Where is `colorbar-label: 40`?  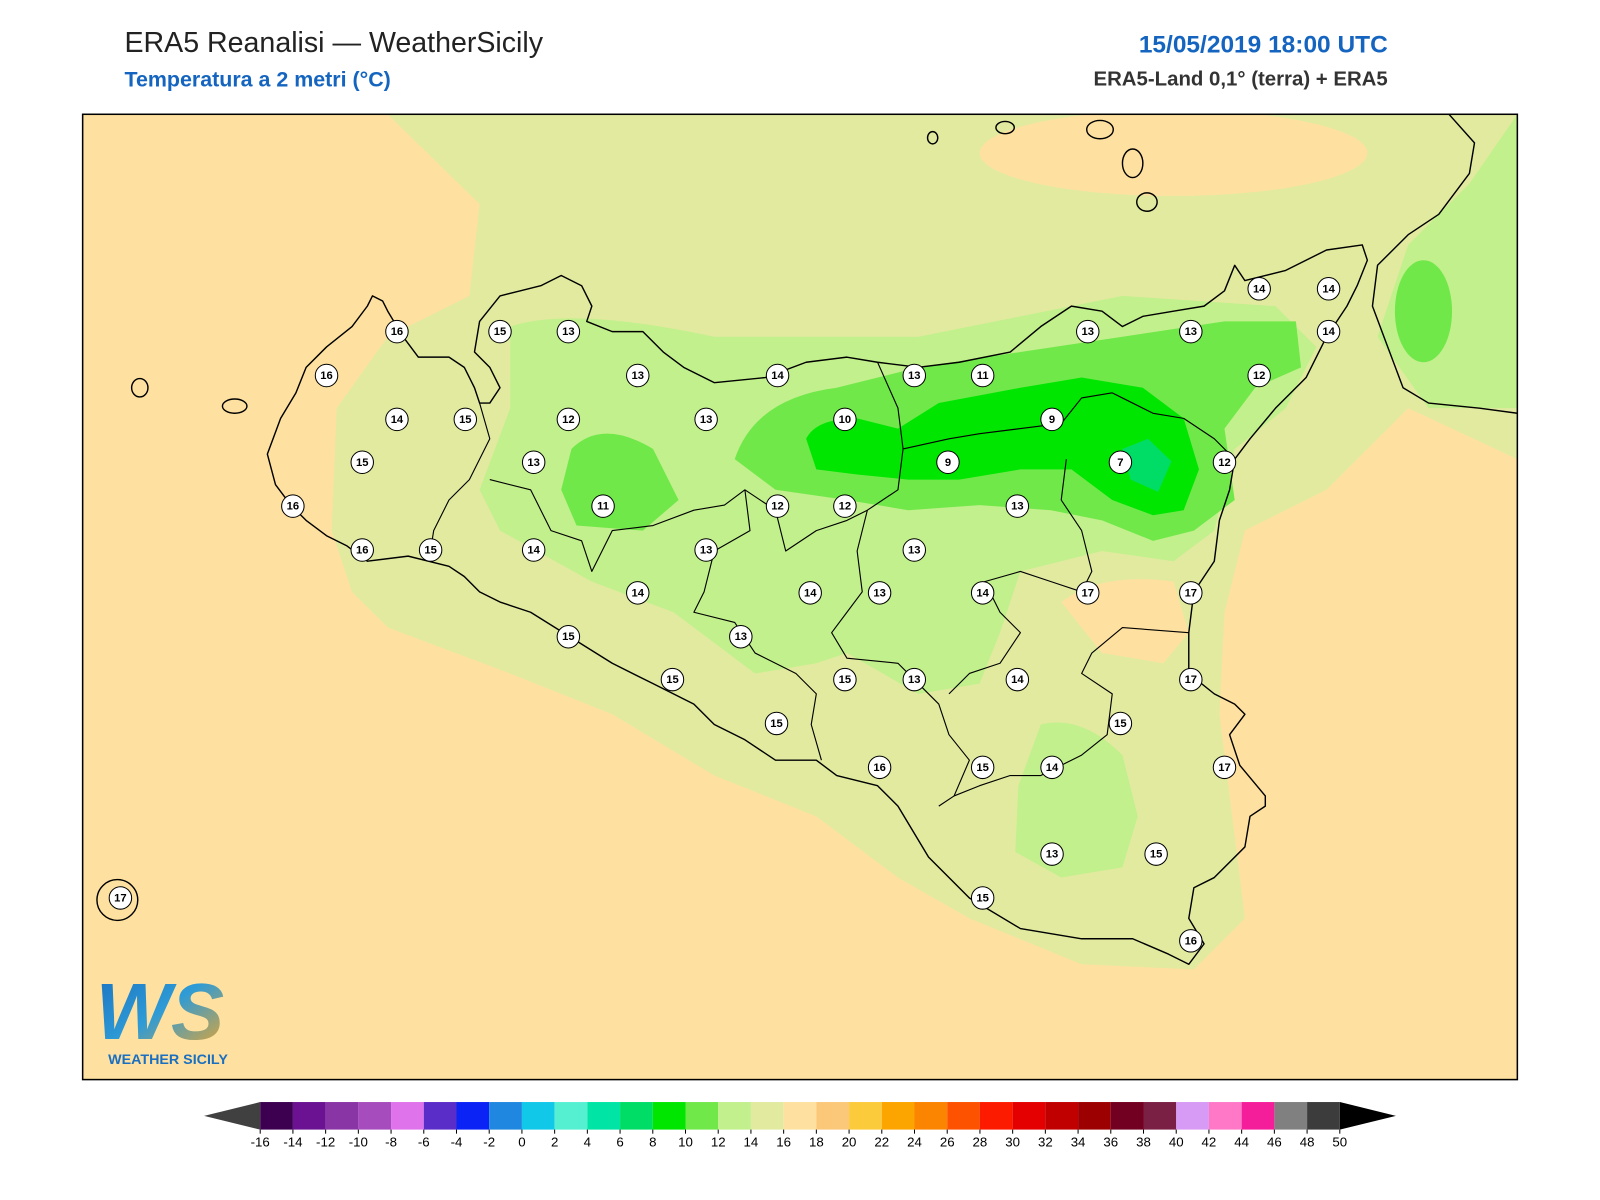
colorbar-label: 40 is located at coordinates (1176, 1141).